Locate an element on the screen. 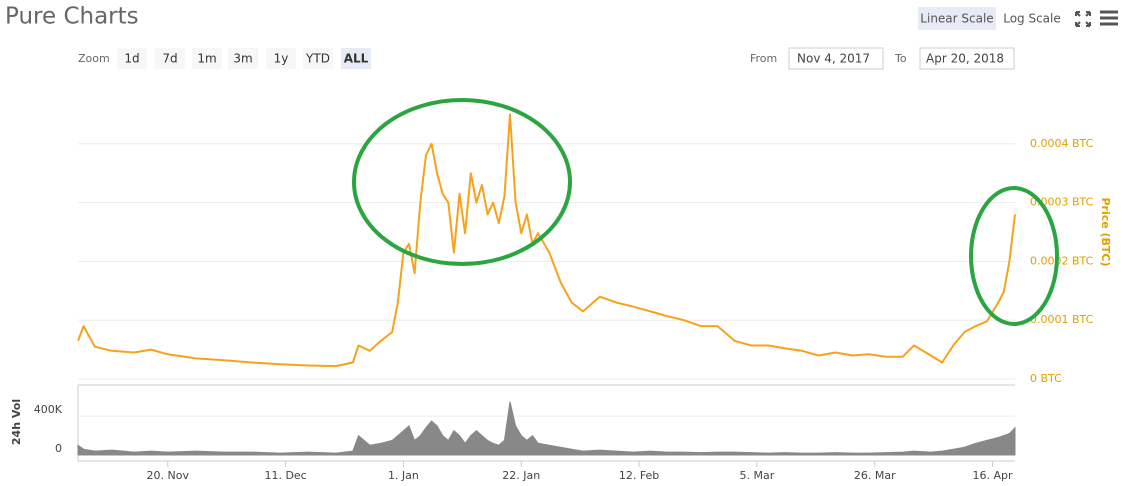  to-label: To is located at coordinates (900, 58).